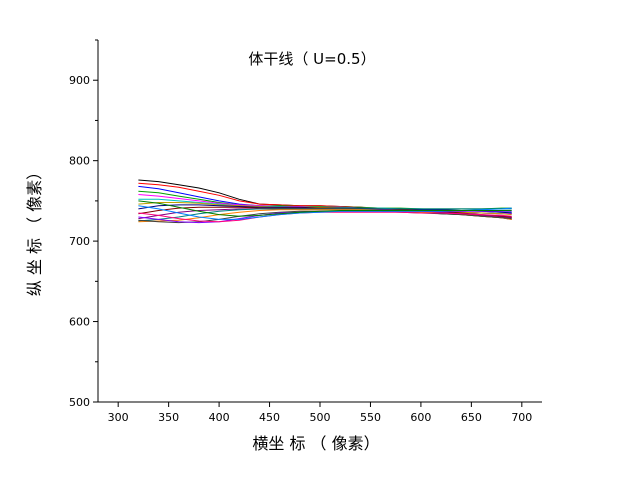  I want to click on y-tick-label: 500, so click(79, 402).